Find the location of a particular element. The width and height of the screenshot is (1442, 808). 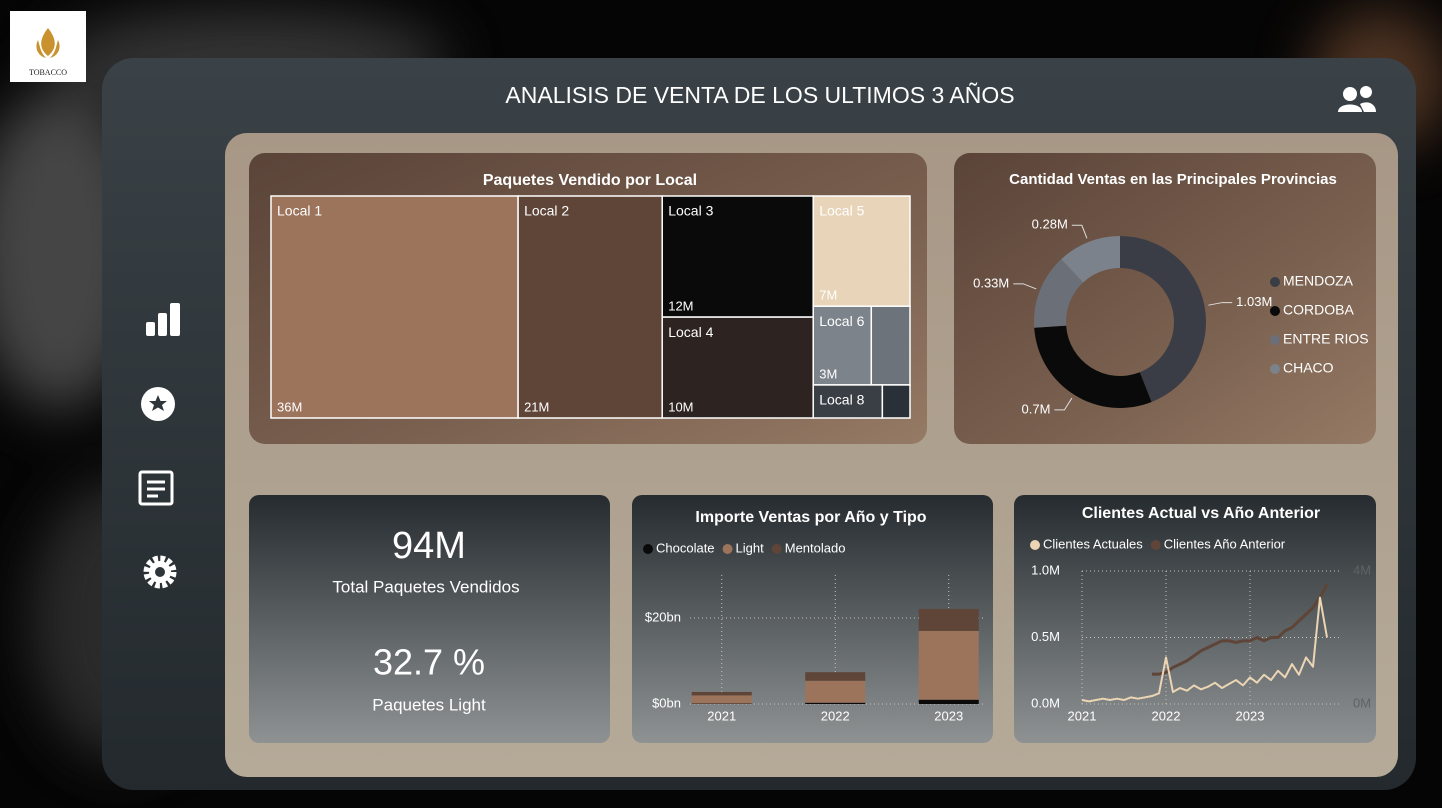

value-label: 3M is located at coordinates (828, 373).